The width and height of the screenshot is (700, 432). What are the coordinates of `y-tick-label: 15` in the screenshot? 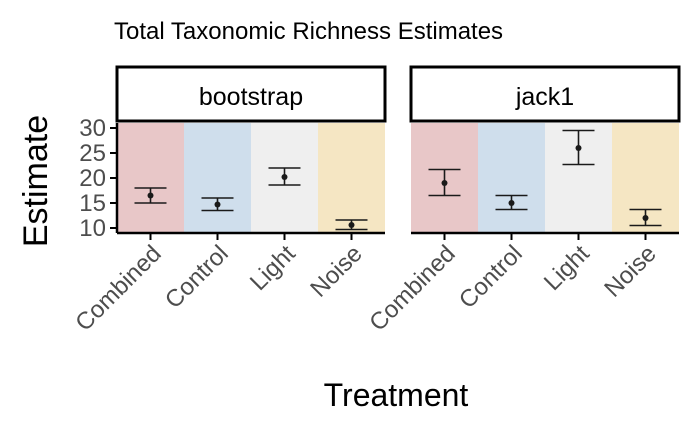 It's located at (92, 203).